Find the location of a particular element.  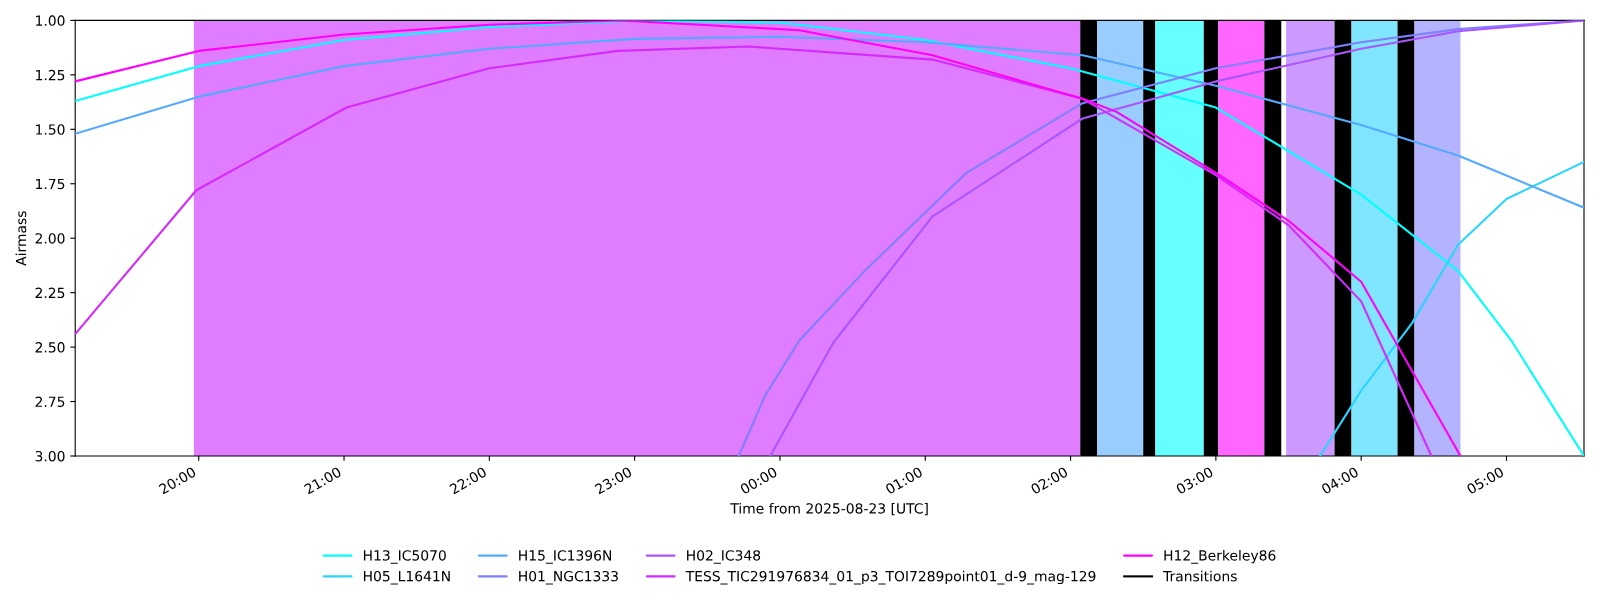

x-axis-title: Time from 2025-08-23 [UTC] is located at coordinates (829, 509).